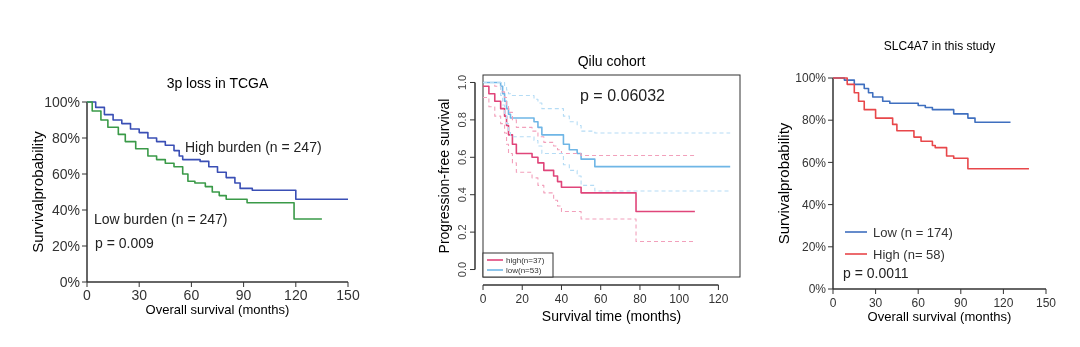 Image resolution: width=1080 pixels, height=347 pixels. I want to click on y-tick-label: 1.0, so click(462, 82).